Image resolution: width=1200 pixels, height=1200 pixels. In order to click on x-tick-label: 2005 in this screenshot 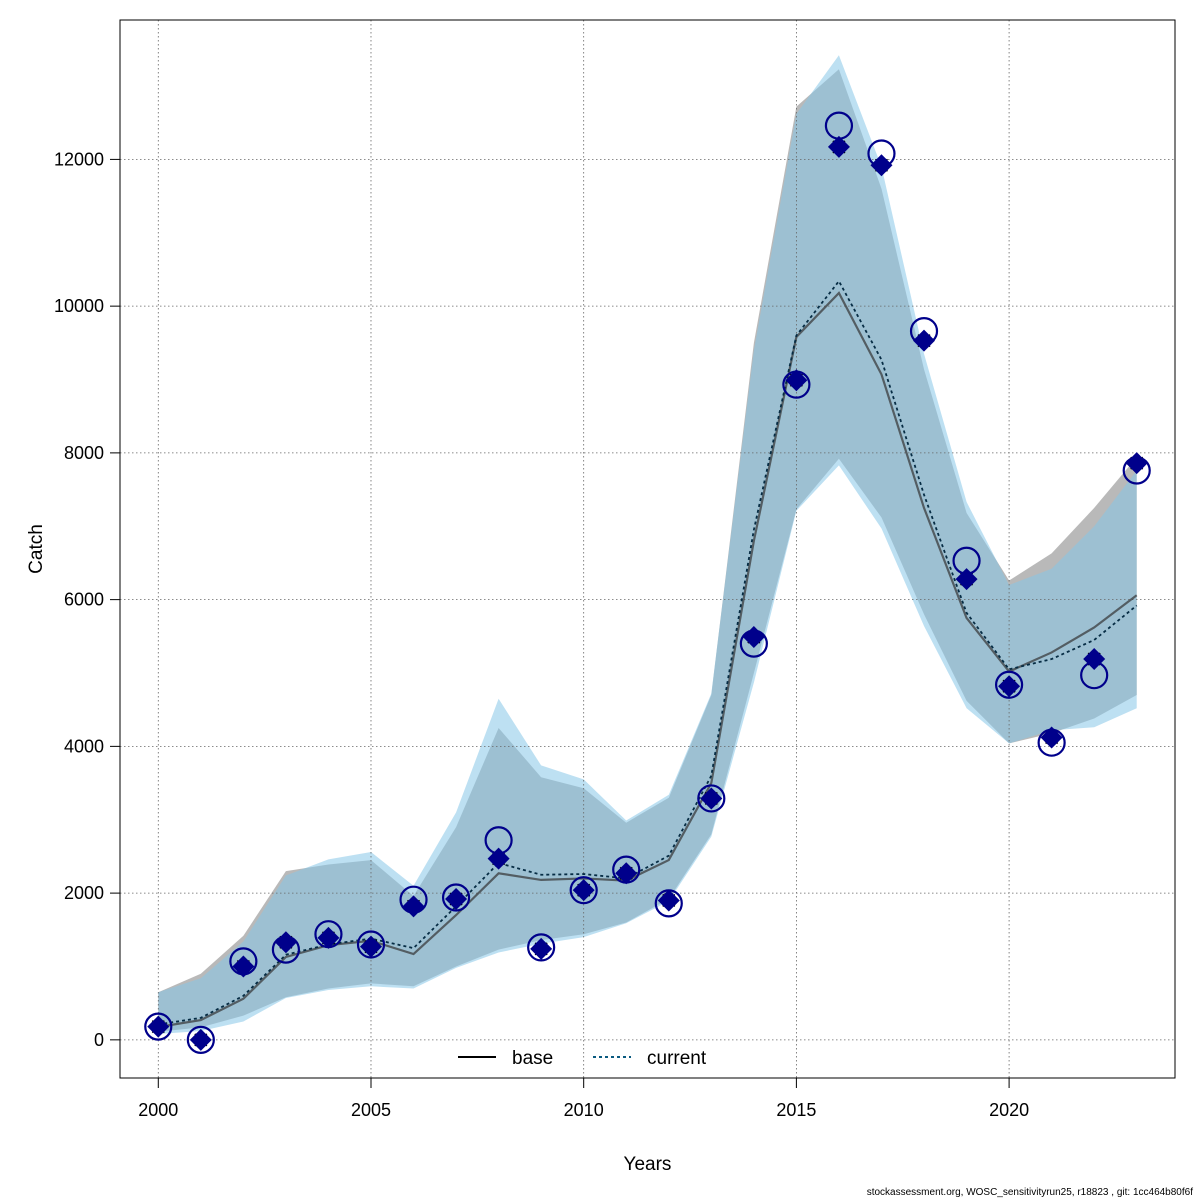, I will do `click(371, 1110)`.